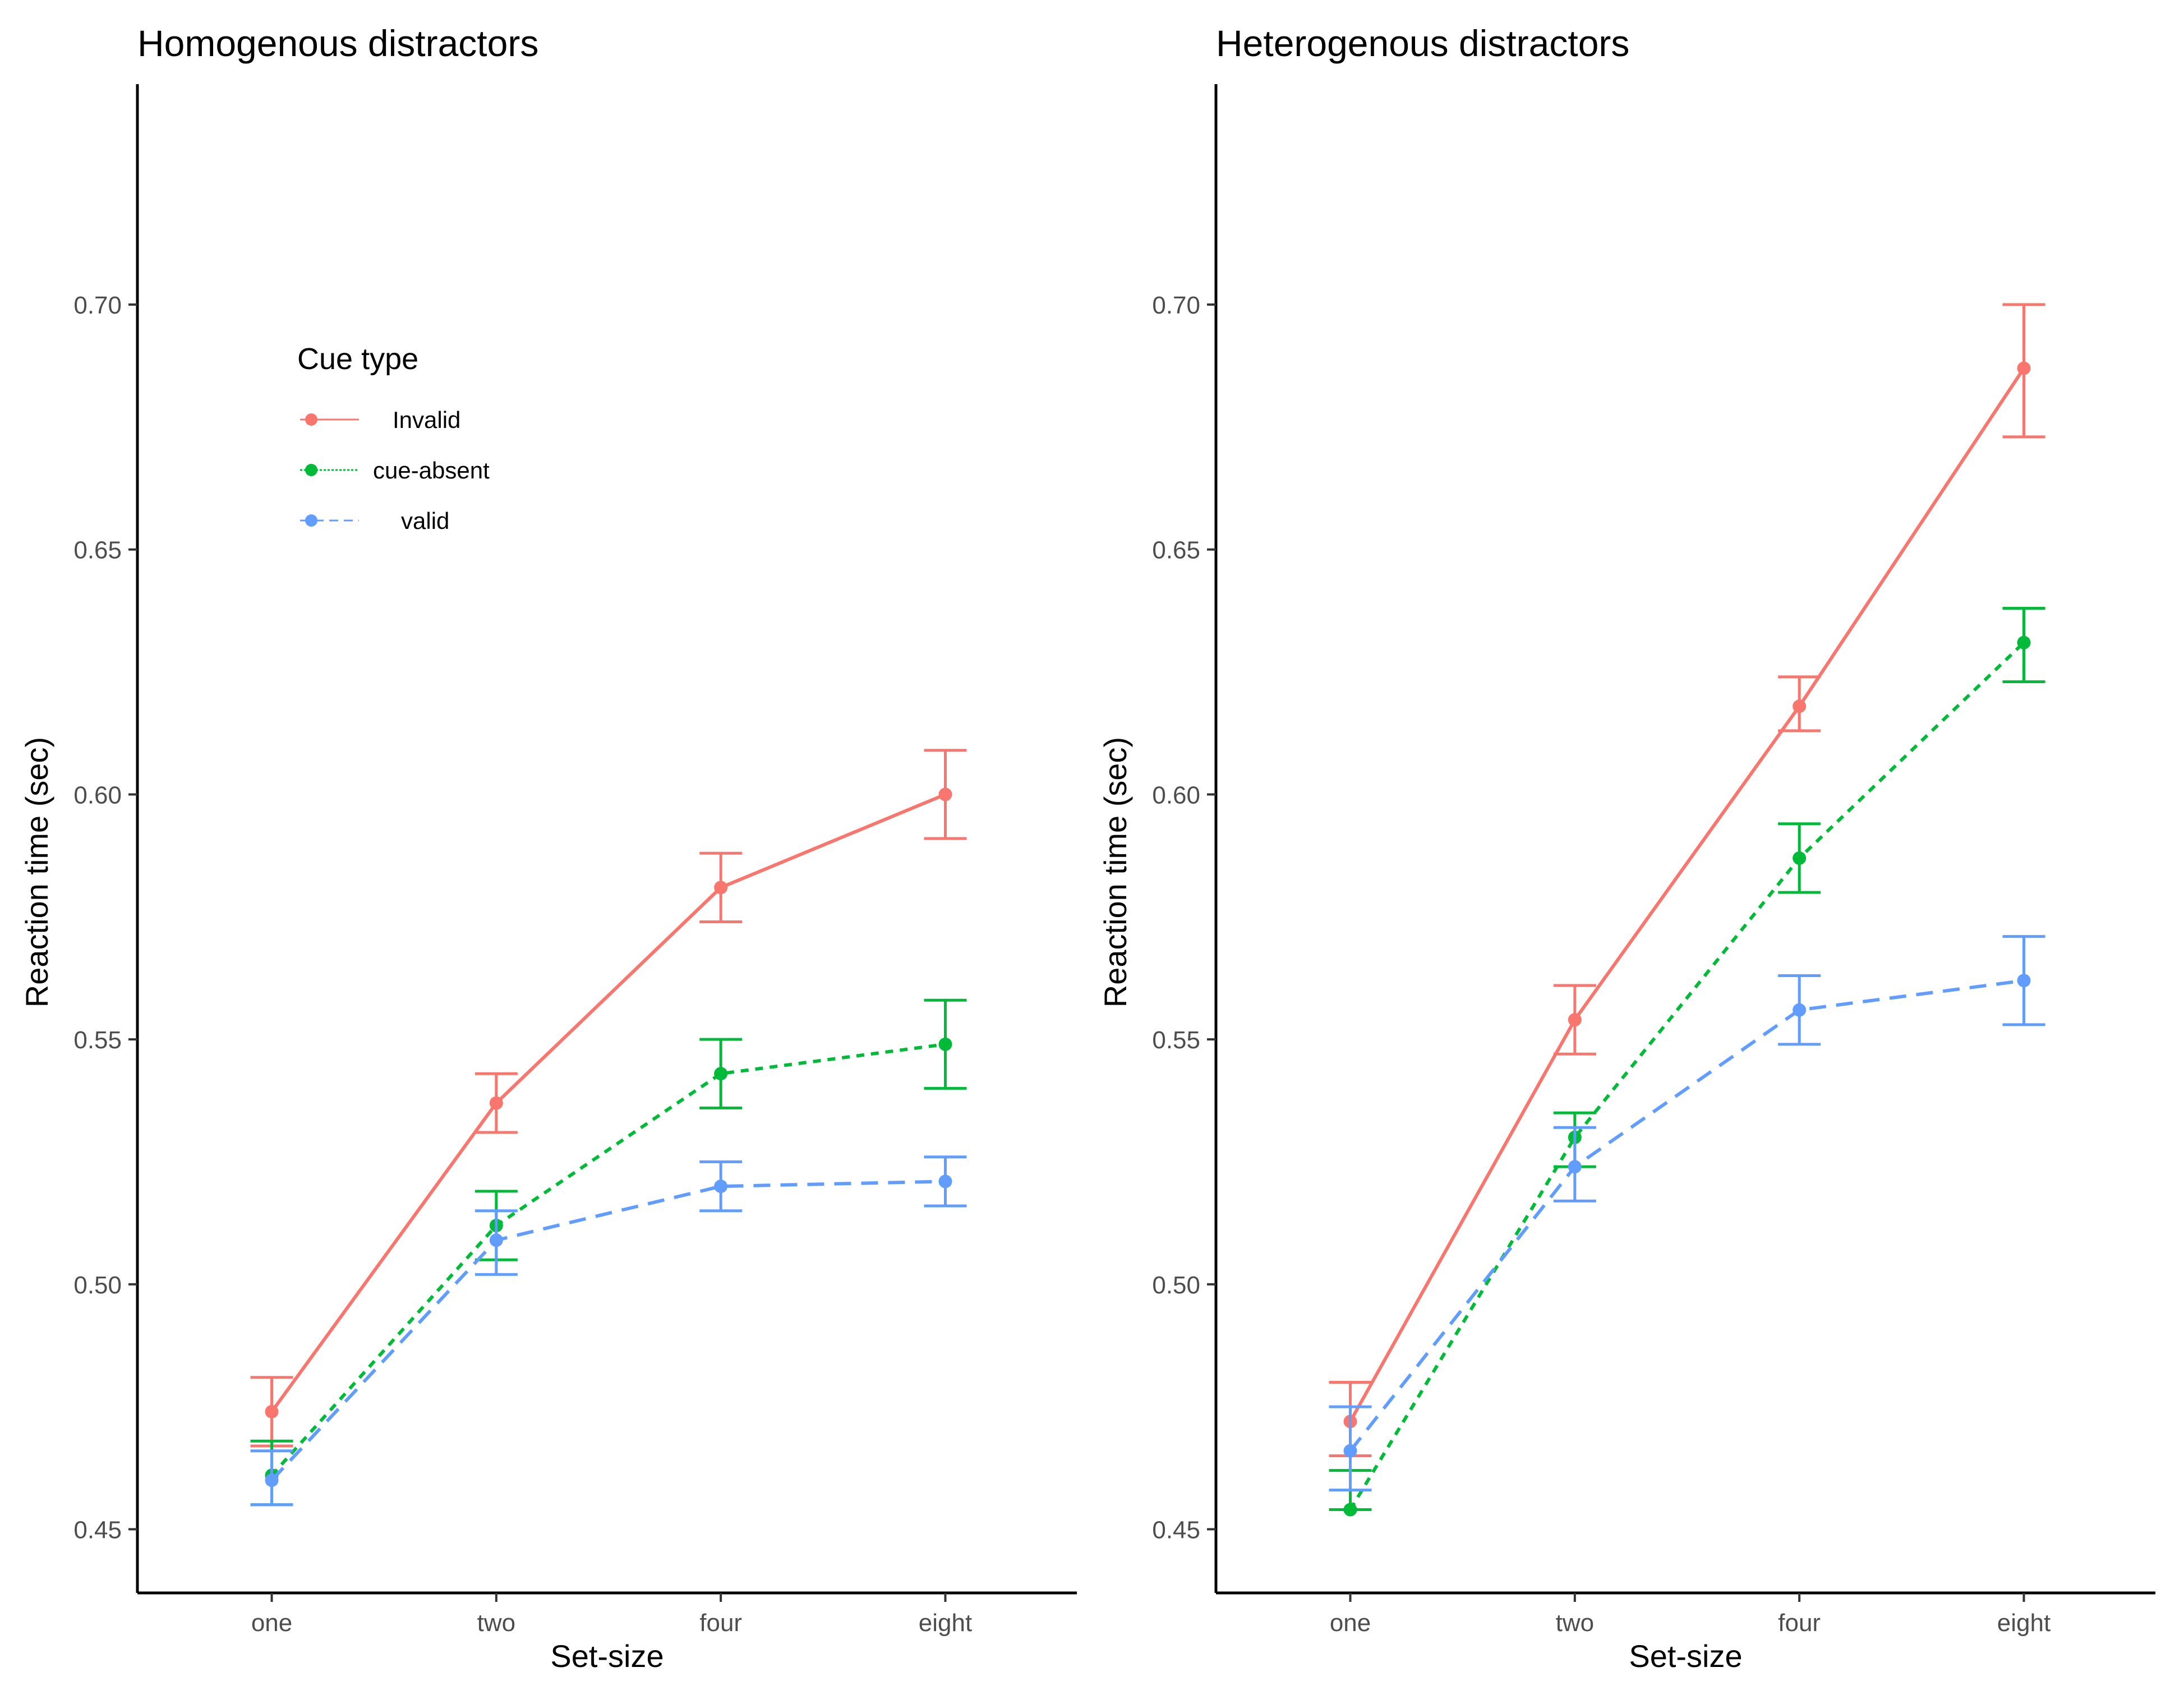 The height and width of the screenshot is (1695, 2184). I want to click on legend-label: valid, so click(425, 521).